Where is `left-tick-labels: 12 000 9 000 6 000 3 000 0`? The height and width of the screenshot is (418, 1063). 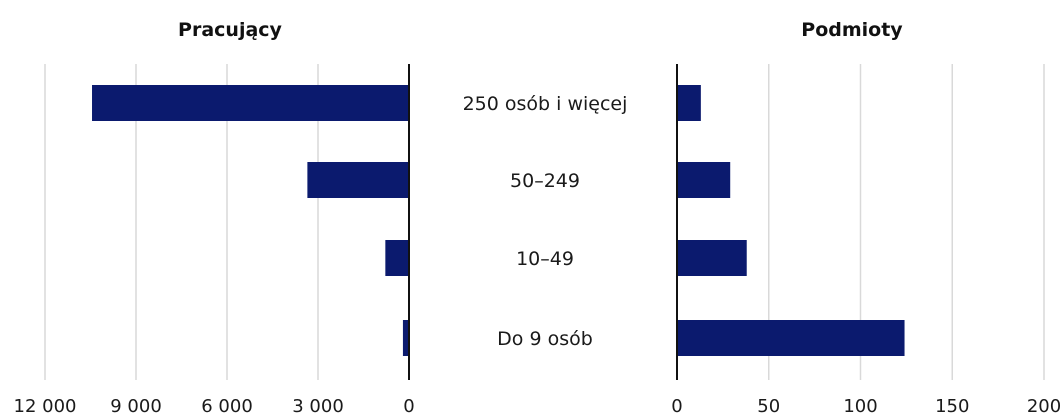 left-tick-labels: 12 000 9 000 6 000 3 000 0 is located at coordinates (214, 406).